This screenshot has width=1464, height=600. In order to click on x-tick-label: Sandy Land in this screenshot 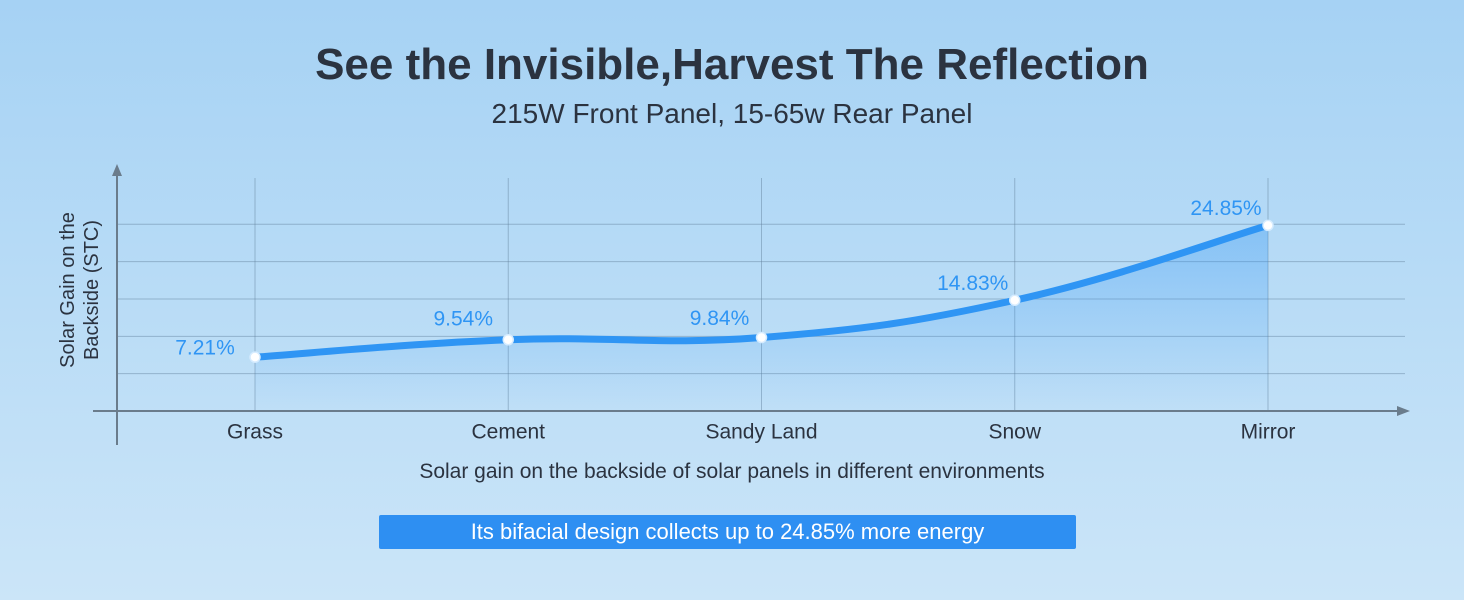, I will do `click(761, 432)`.